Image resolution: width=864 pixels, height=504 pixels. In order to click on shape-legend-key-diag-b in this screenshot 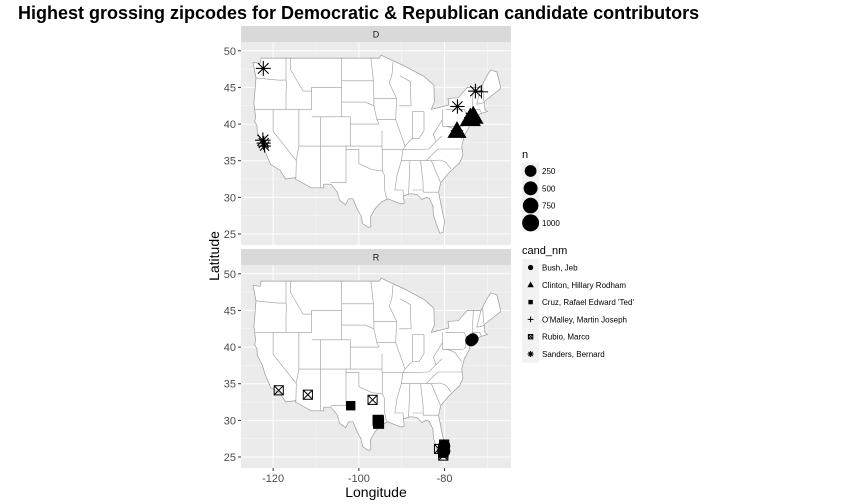, I will do `click(531, 337)`.